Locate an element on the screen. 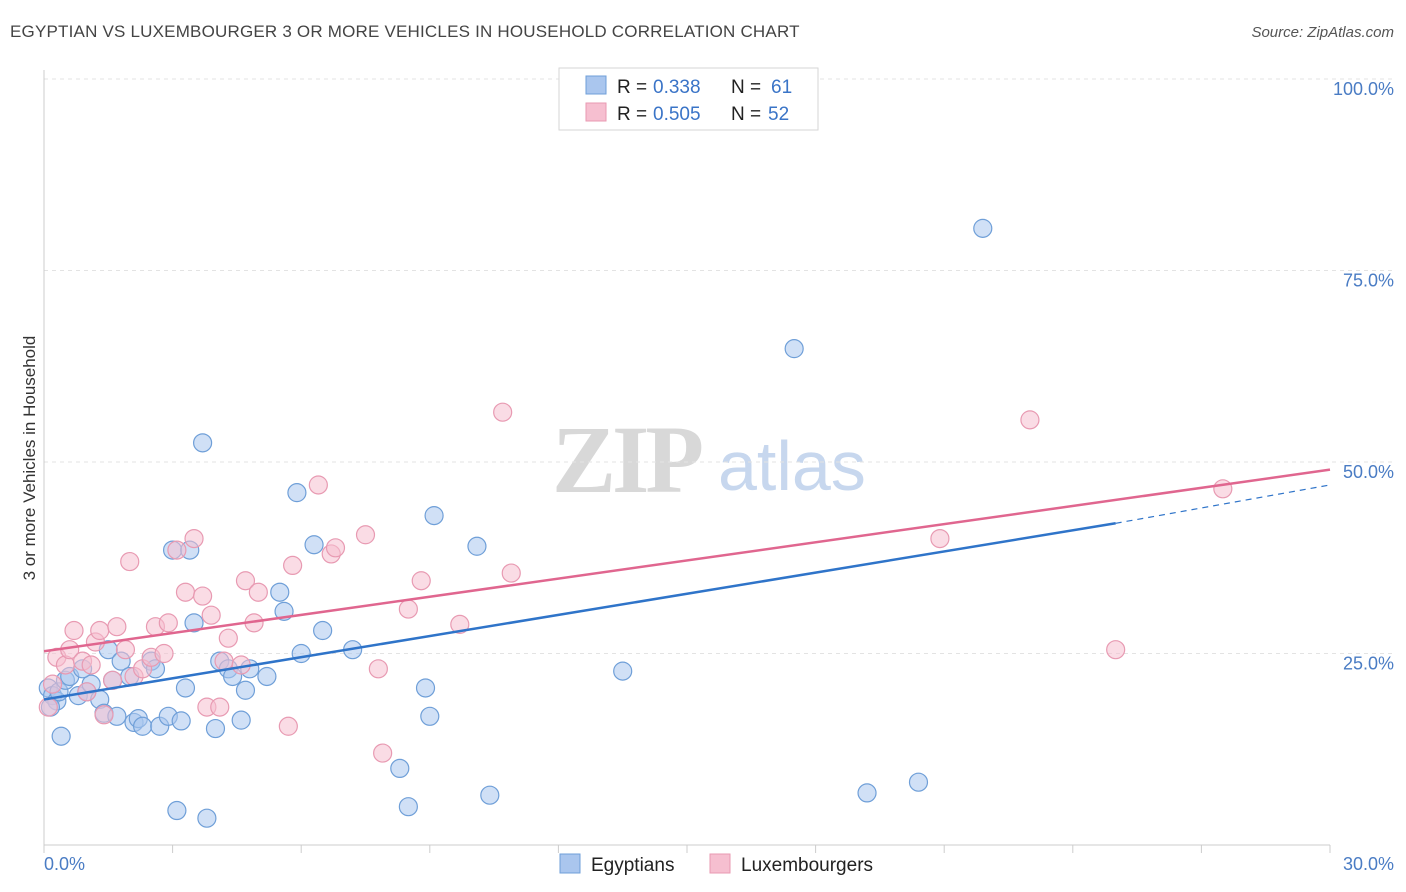 Image resolution: width=1406 pixels, height=892 pixels. y-tick-labels: 25.0% 50.0% 75.0% 100.0% is located at coordinates (1363, 376).